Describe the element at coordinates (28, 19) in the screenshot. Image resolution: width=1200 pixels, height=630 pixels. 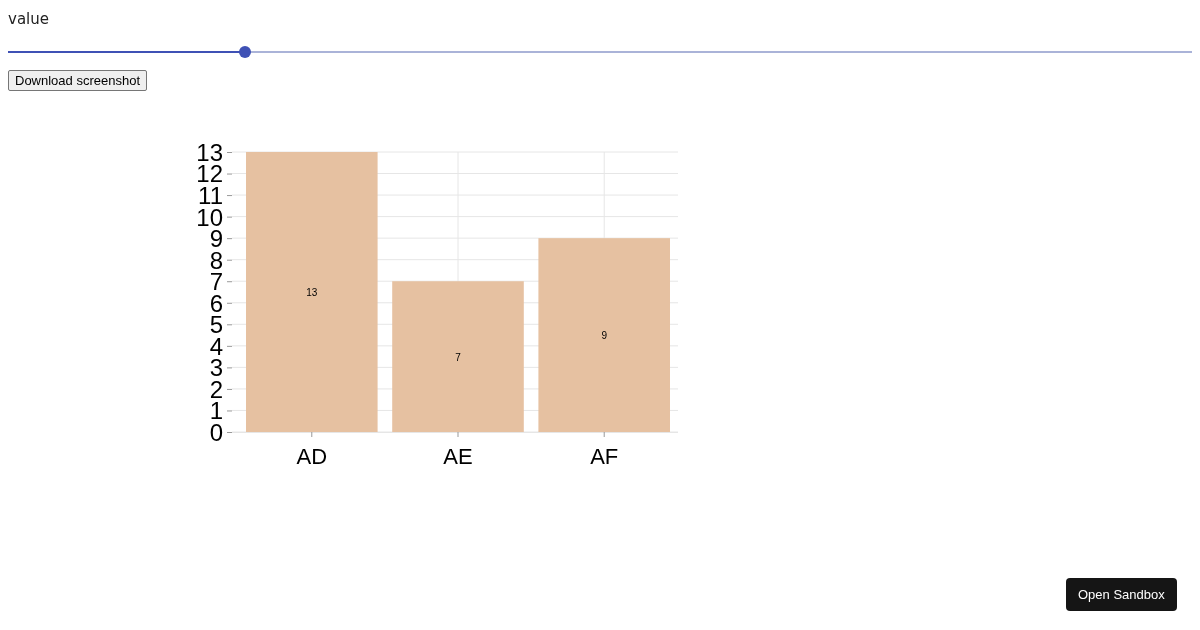
I see `text: value` at that location.